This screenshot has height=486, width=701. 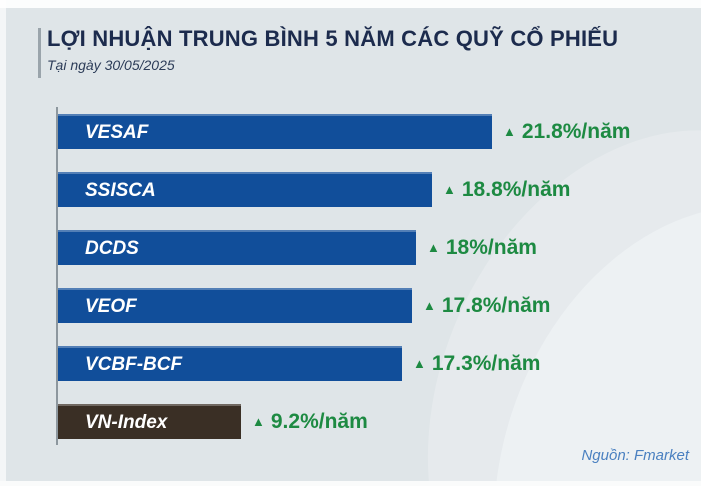 What do you see at coordinates (275, 131) in the screenshot?
I see `bar: VESAF` at bounding box center [275, 131].